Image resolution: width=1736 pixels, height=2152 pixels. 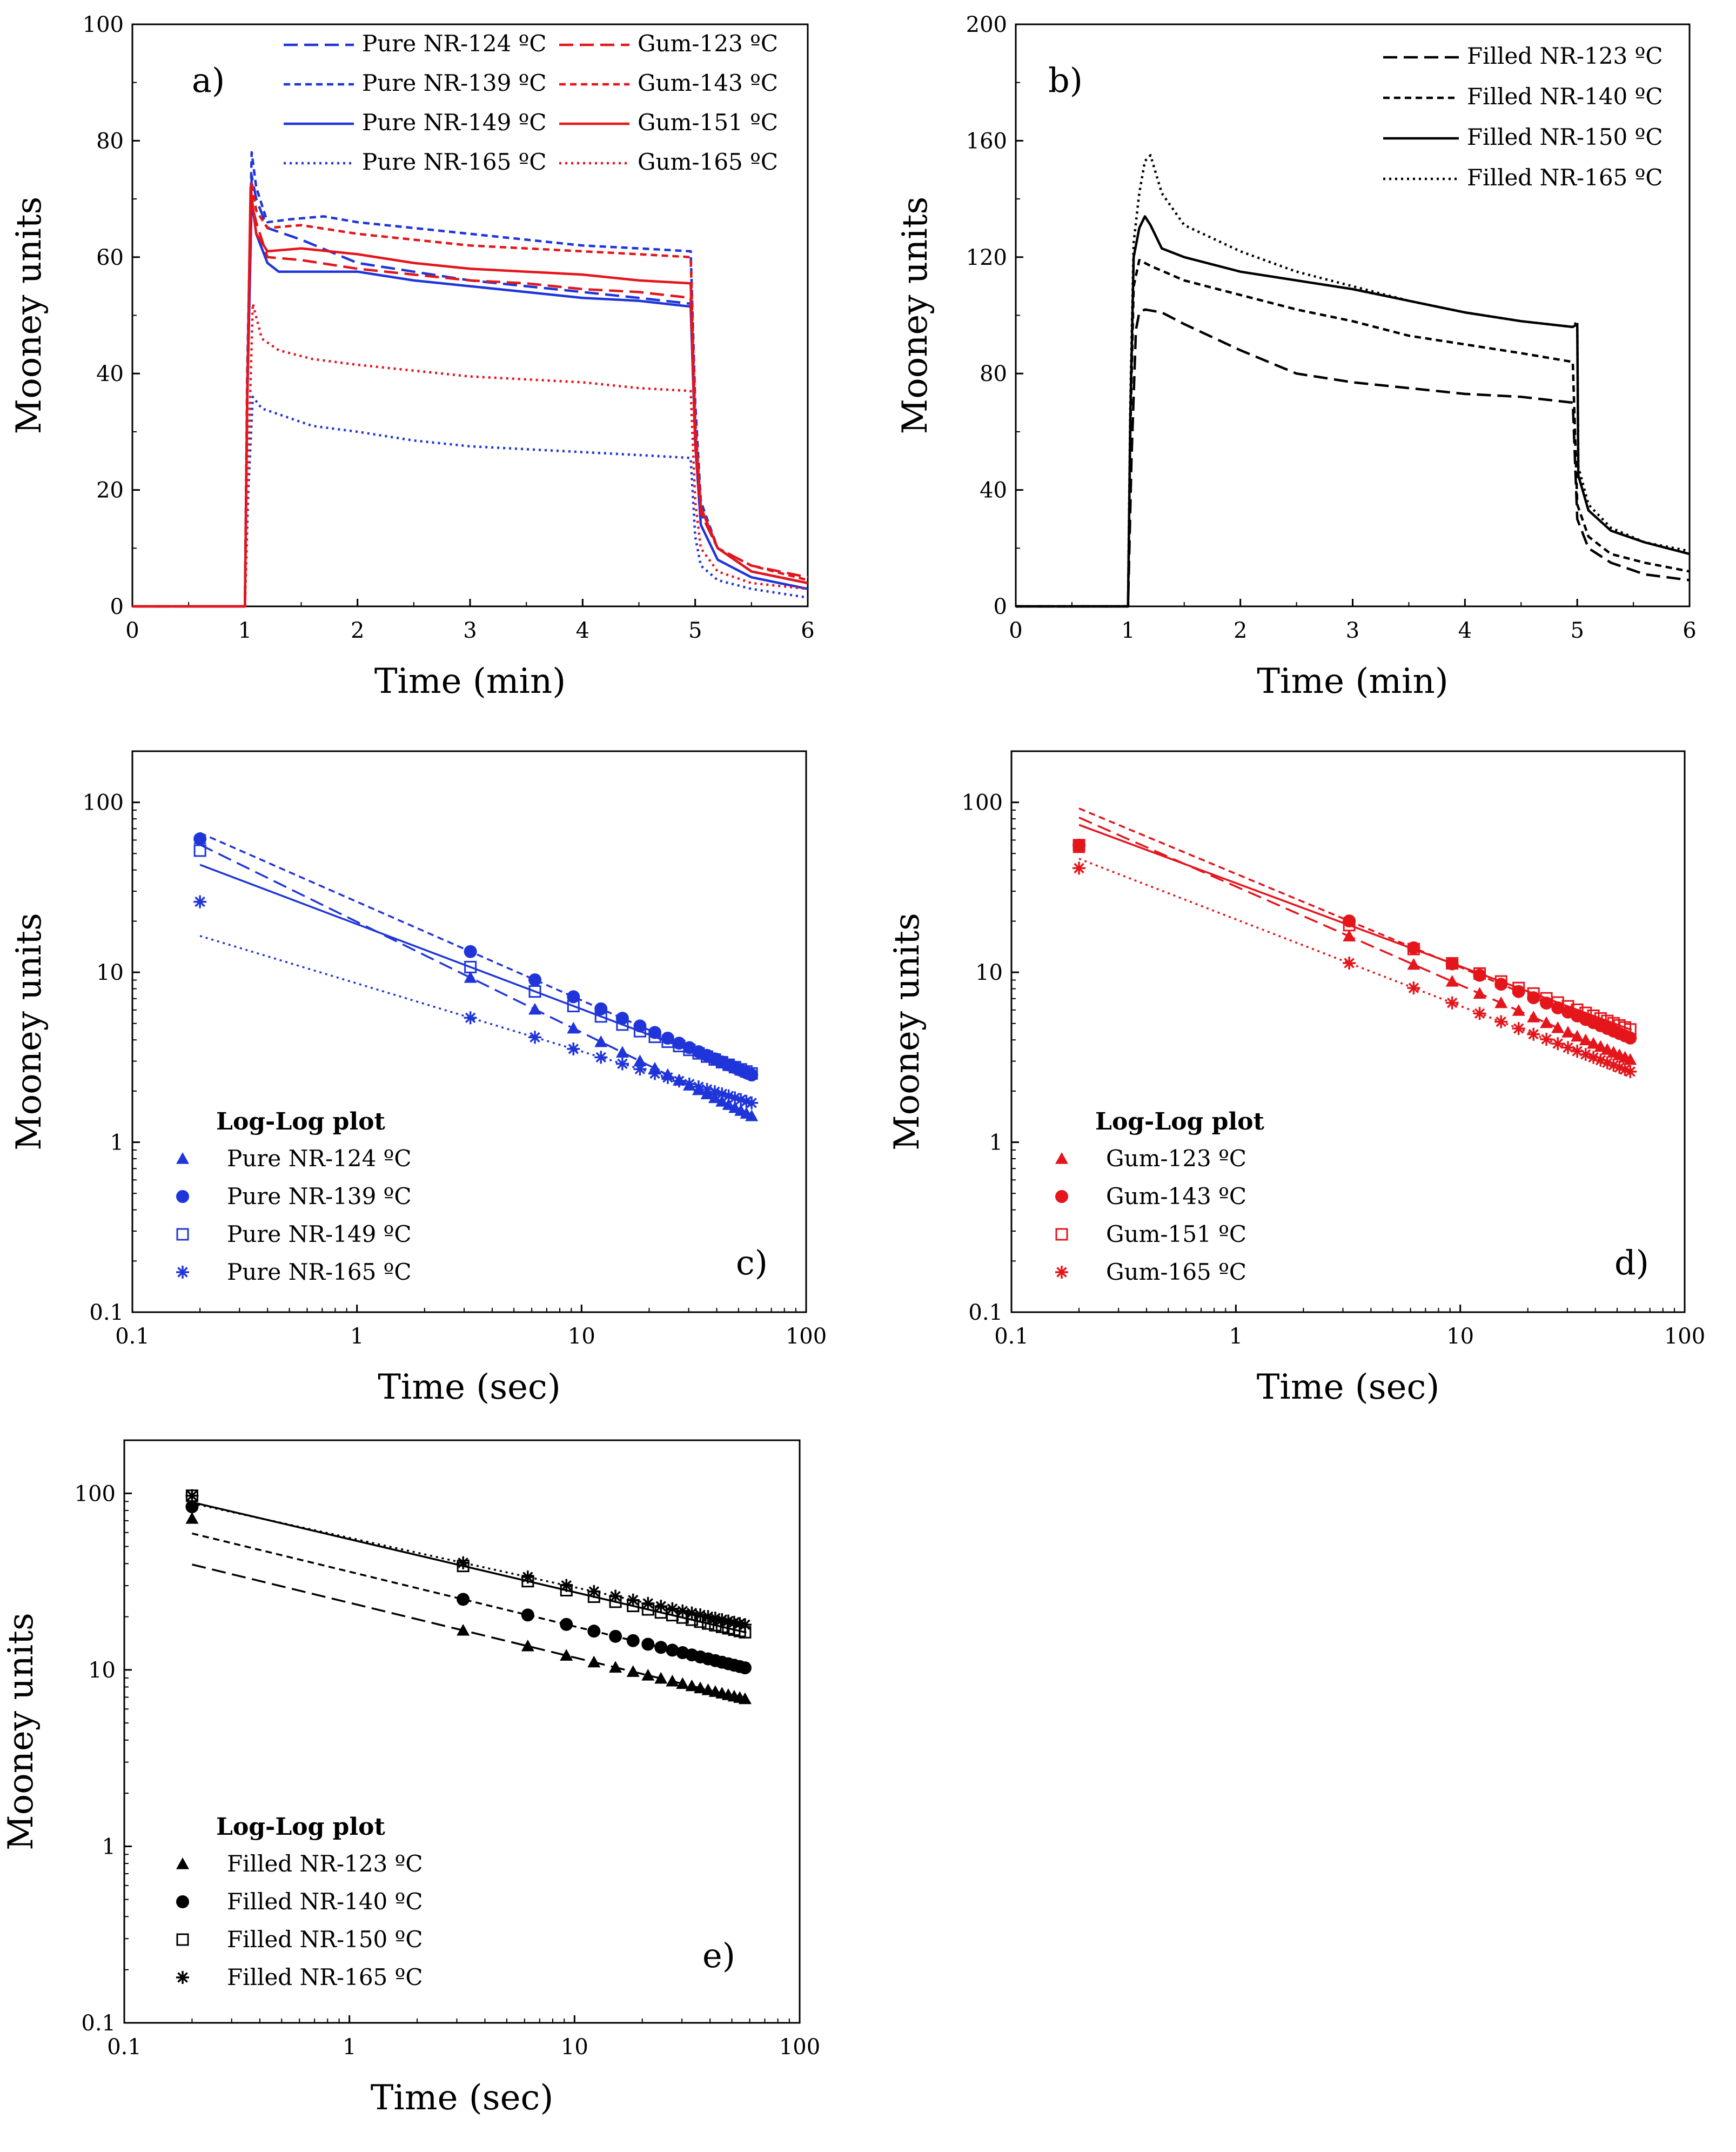 What do you see at coordinates (455, 122) in the screenshot?
I see `legend-label: Pure NR-149 ºC` at bounding box center [455, 122].